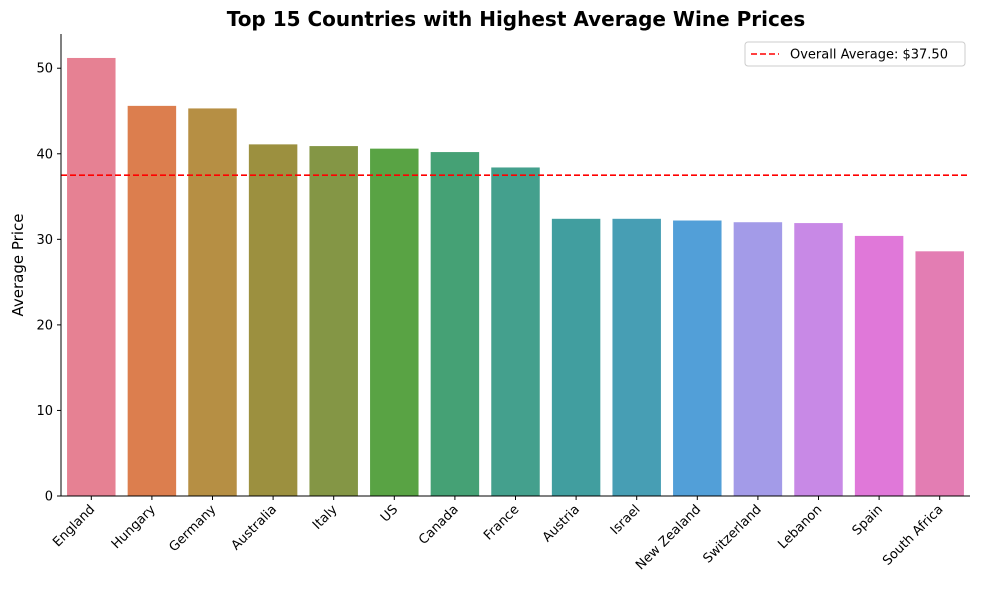 This screenshot has width=985, height=590. What do you see at coordinates (879, 365) in the screenshot?
I see `bar-spain` at bounding box center [879, 365].